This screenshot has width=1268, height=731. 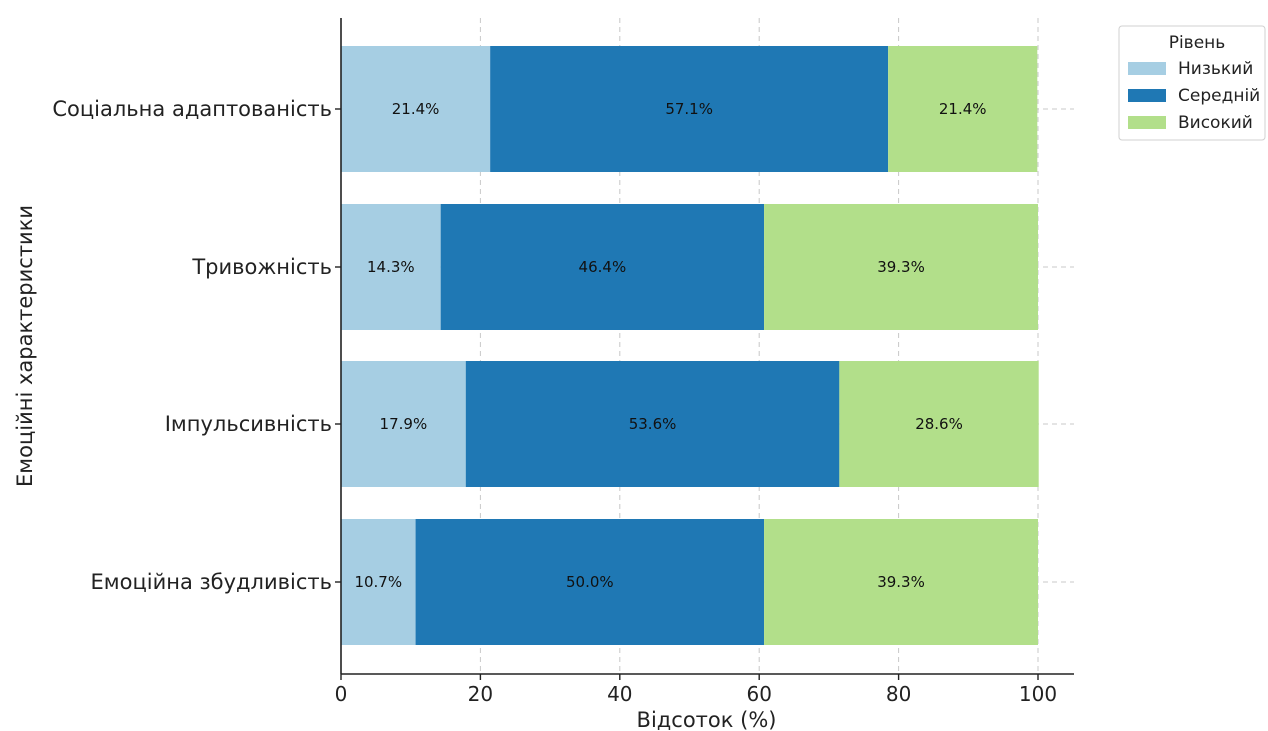 I want to click on bar-label-2-0: 17.9%, so click(x=404, y=424).